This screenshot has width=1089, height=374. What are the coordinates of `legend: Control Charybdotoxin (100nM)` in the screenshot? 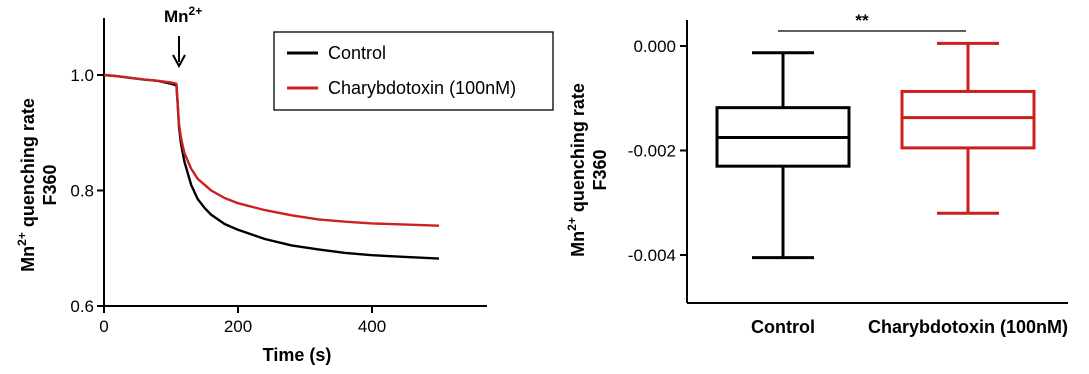 It's located at (413, 71).